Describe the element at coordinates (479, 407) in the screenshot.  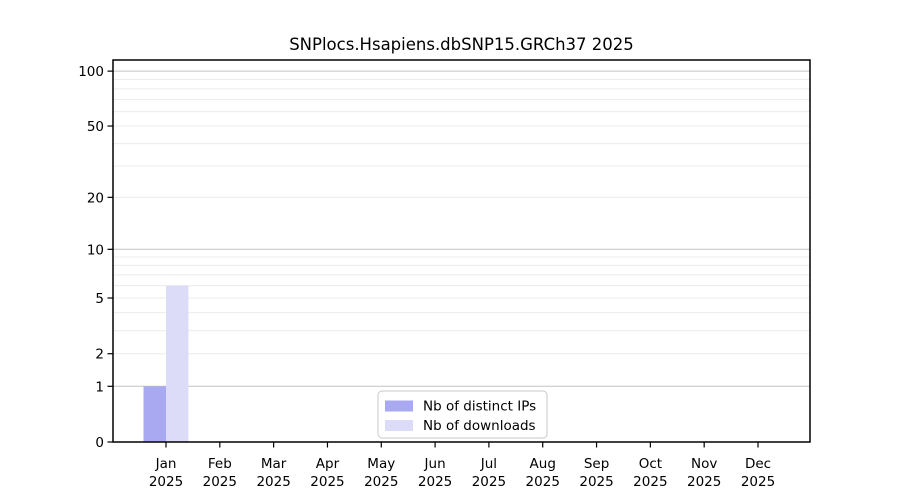
I see `legend-label-distinct-ips: Nb of distinct IPs` at that location.